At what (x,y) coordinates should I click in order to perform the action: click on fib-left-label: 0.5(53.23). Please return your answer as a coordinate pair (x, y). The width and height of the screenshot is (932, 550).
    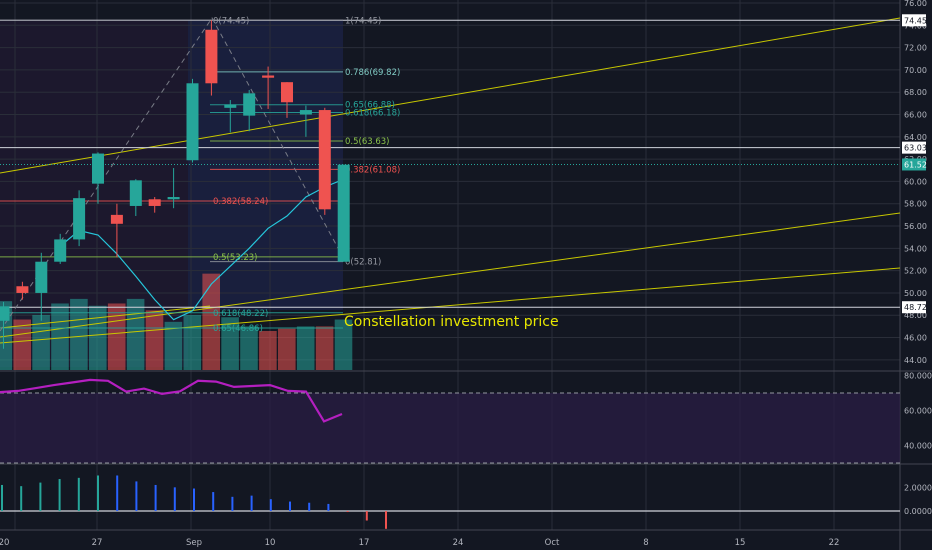
    Looking at the image, I should click on (235, 258).